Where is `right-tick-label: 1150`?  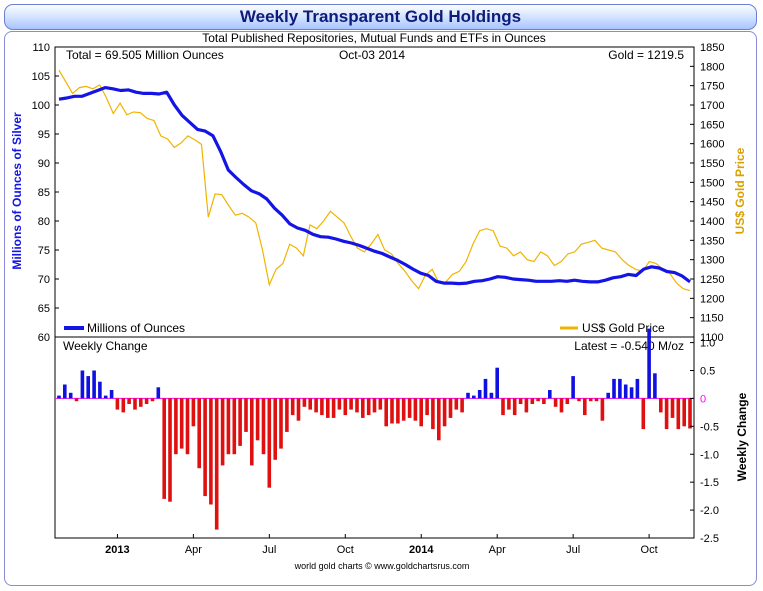
right-tick-label: 1150 is located at coordinates (712, 319).